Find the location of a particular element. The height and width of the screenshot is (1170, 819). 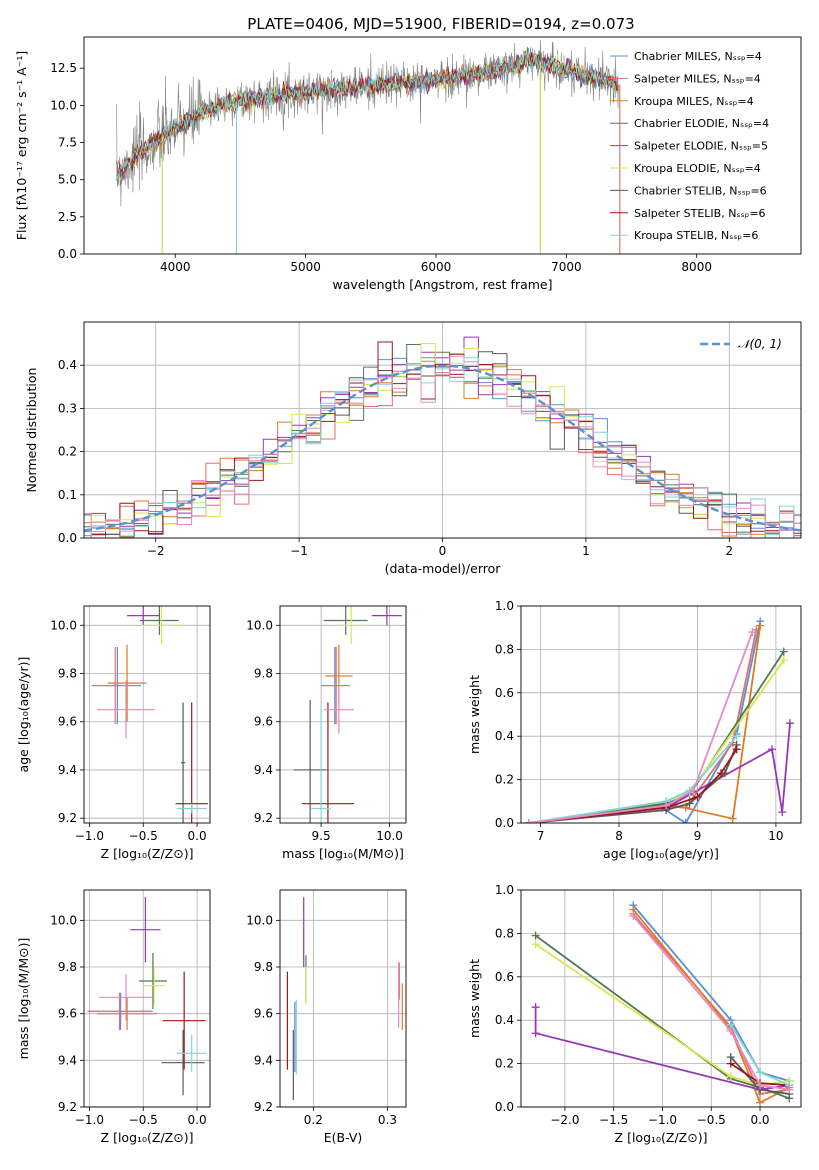

x-axis-label: Z [log₁₀(Z/Z⊙)] is located at coordinates (661, 1137).